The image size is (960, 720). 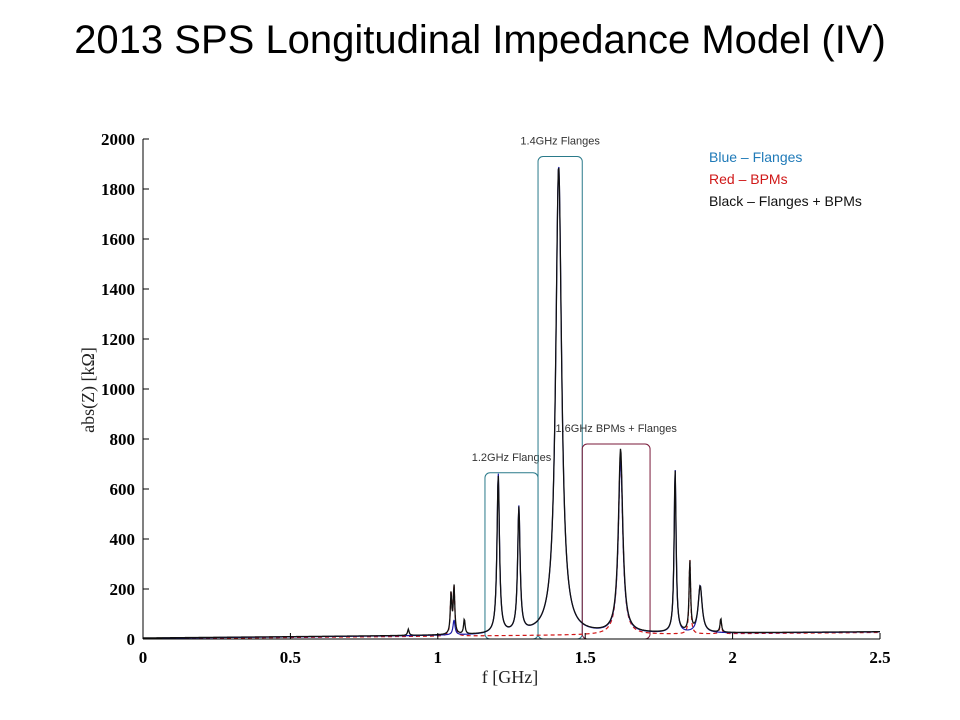 What do you see at coordinates (143, 657) in the screenshot?
I see `x-tick-label: 0` at bounding box center [143, 657].